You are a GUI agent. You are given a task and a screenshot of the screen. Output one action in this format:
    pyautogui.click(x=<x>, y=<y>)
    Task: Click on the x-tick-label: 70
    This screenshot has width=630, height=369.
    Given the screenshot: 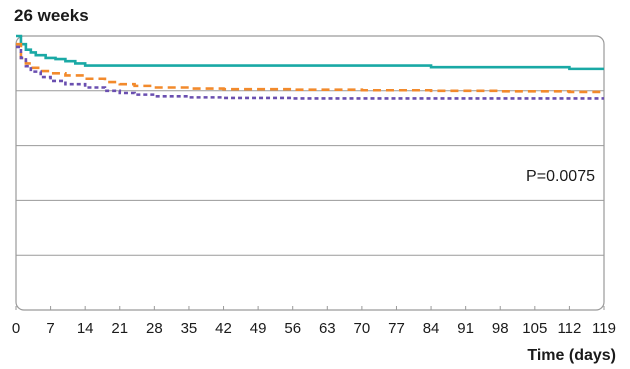 What is the action you would take?
    pyautogui.click(x=362, y=328)
    